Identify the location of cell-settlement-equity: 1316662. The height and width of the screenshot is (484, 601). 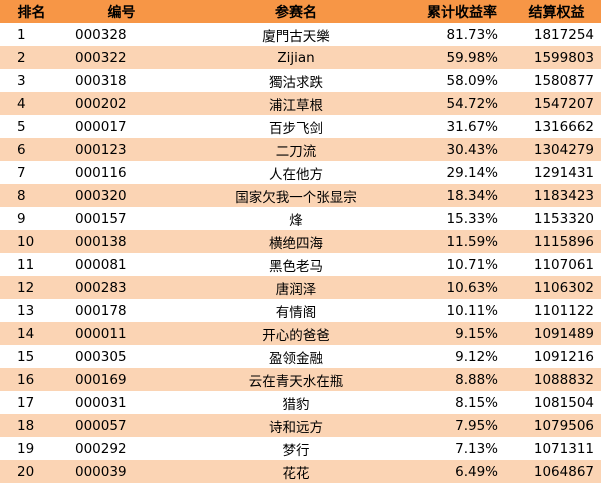
(563, 126).